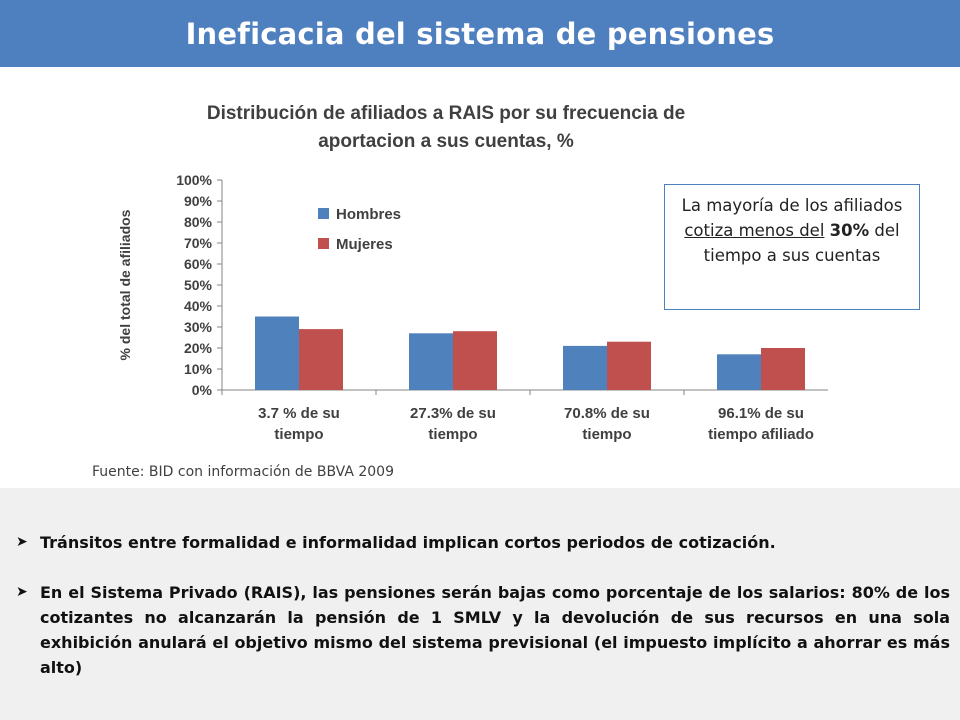 The height and width of the screenshot is (720, 960). Describe the element at coordinates (202, 390) in the screenshot. I see `y-tick-label: 0%` at that location.